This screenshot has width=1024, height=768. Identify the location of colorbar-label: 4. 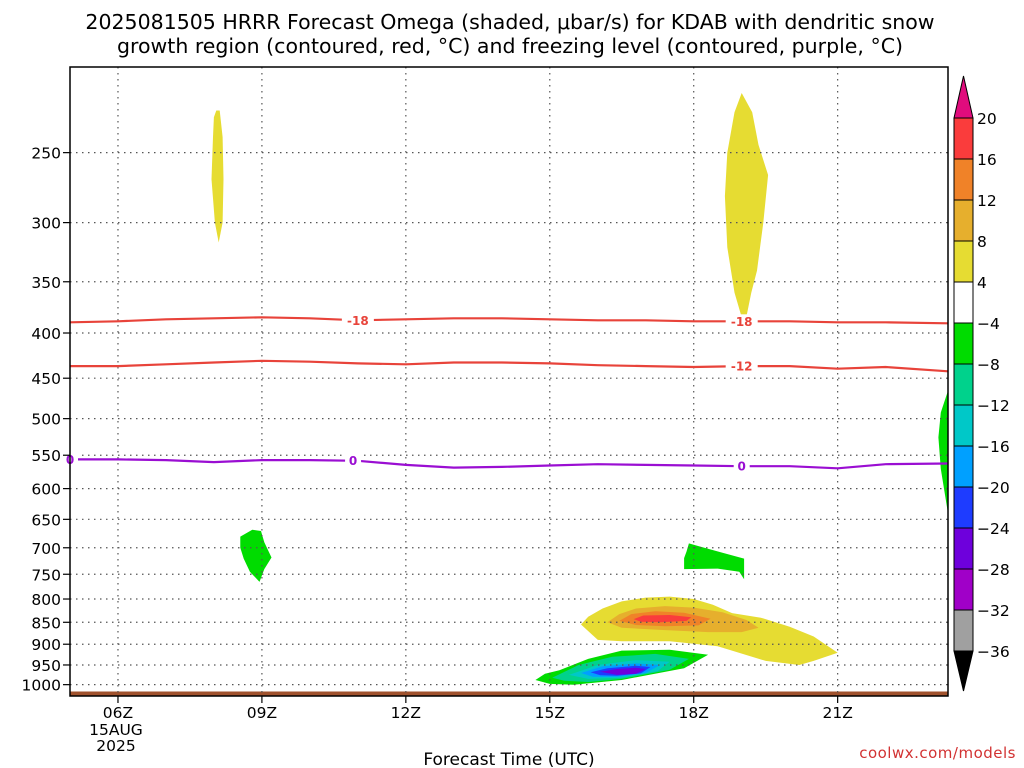
(982, 283).